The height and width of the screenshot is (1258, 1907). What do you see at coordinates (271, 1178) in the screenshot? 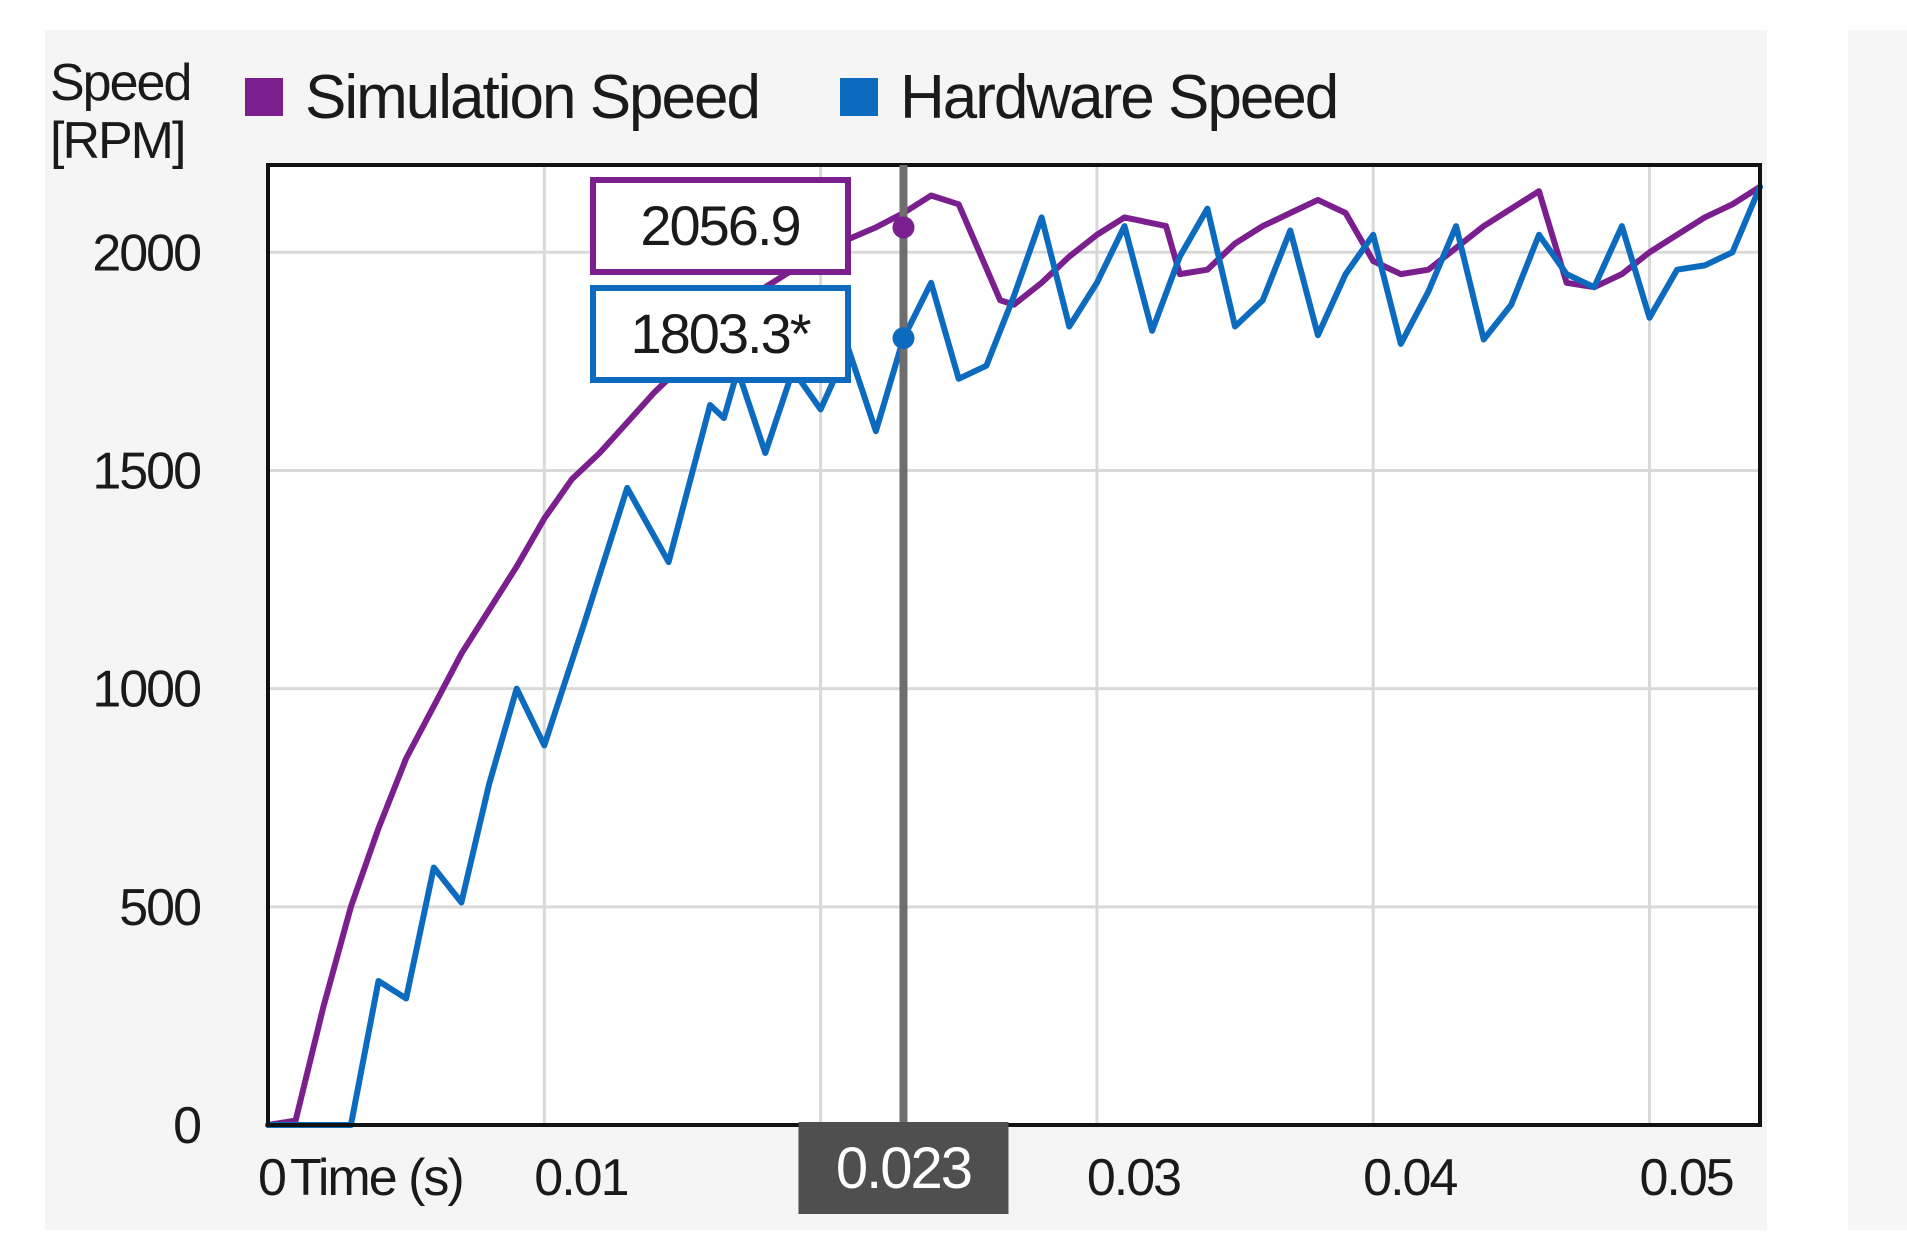
I see `x-tick-label: 0` at bounding box center [271, 1178].